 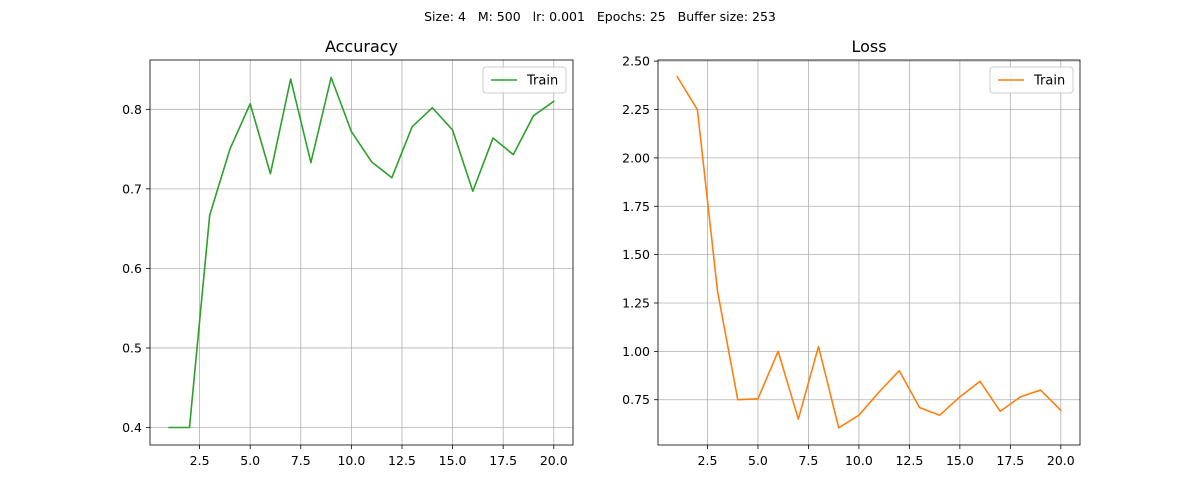 What do you see at coordinates (636, 206) in the screenshot?
I see `loss-ytick-label-4: 1.75` at bounding box center [636, 206].